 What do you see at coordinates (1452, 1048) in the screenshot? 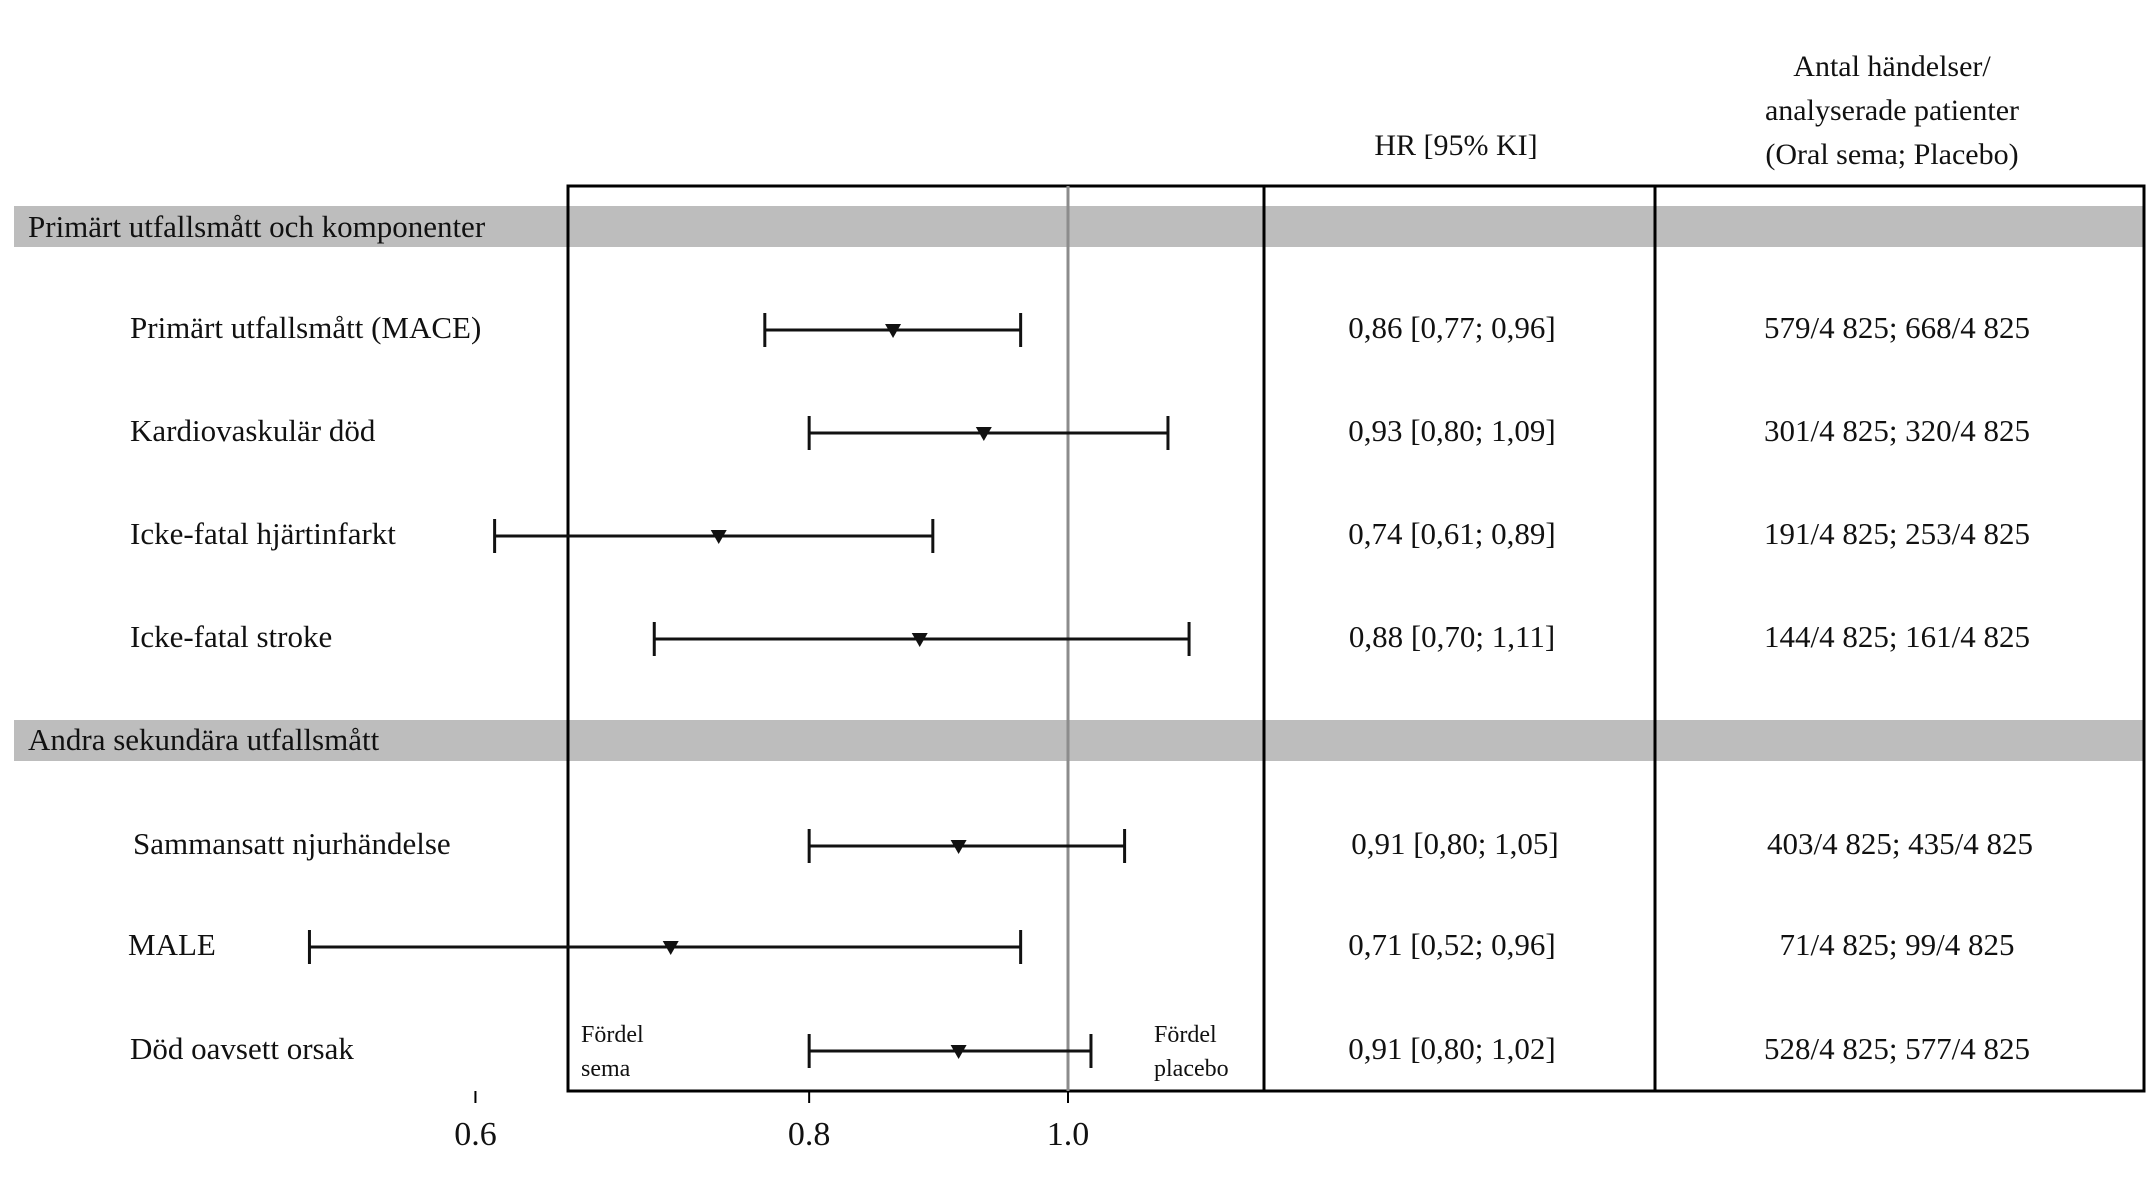
I see `hr-value-death: 0,91 [0,80; 1,02]` at bounding box center [1452, 1048].